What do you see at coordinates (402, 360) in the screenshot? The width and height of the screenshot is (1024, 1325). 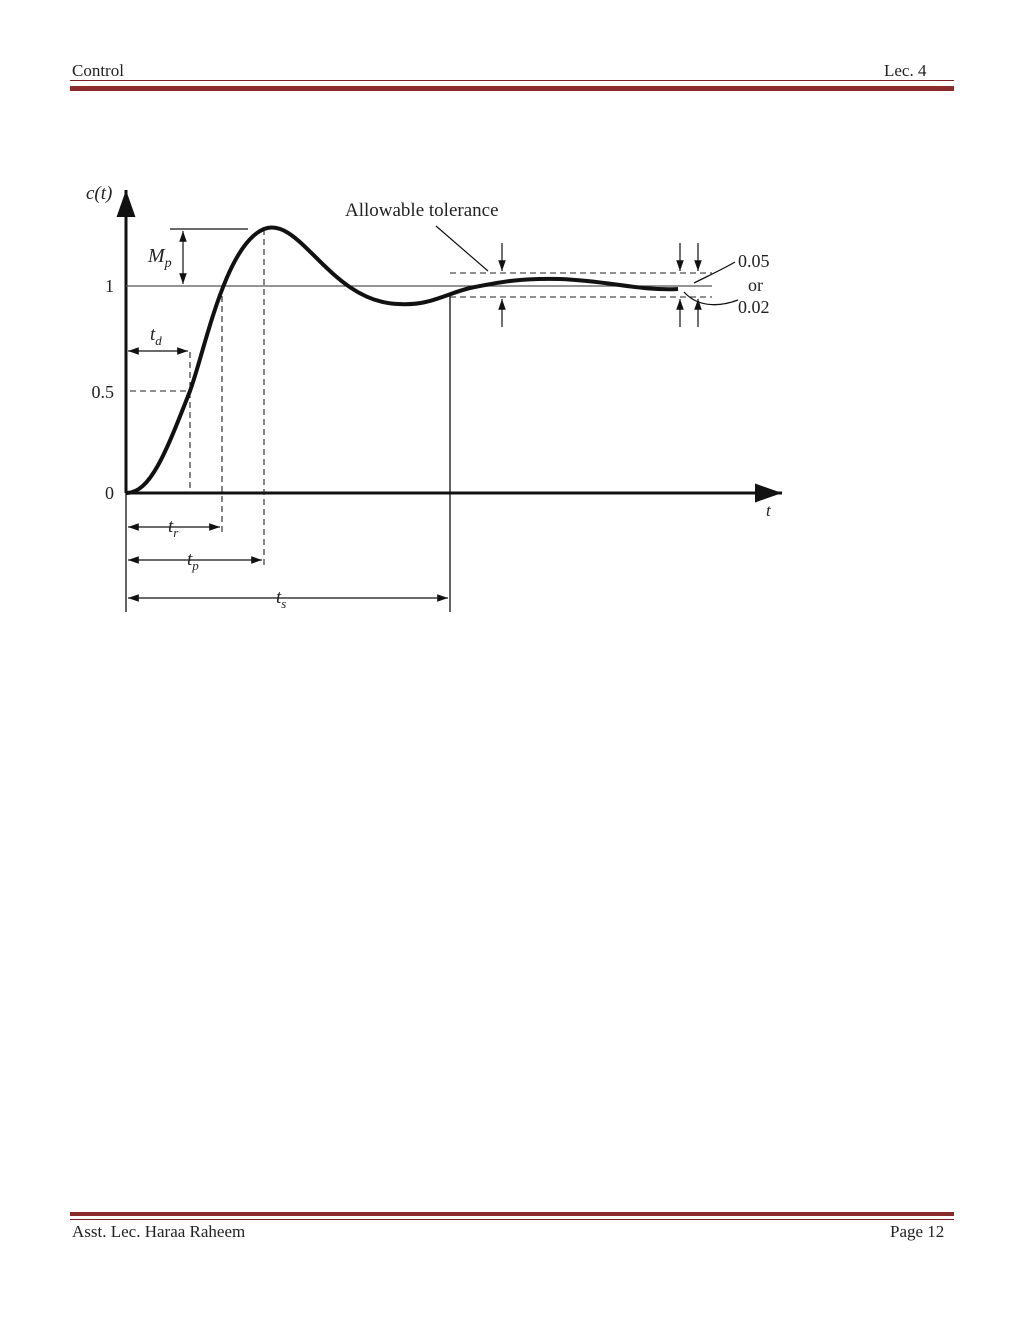 I see `response-curve` at bounding box center [402, 360].